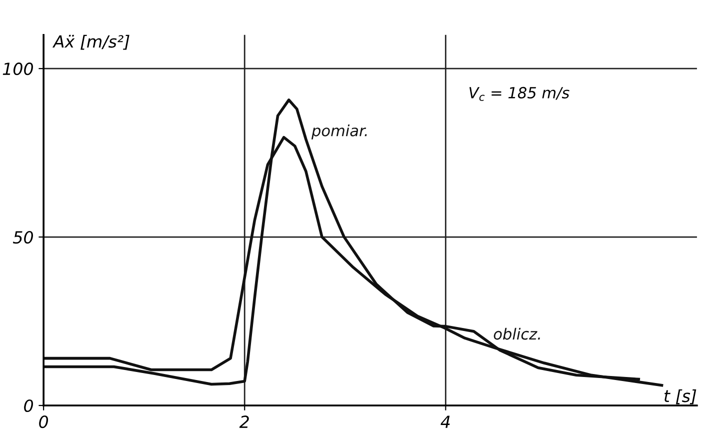 The width and height of the screenshot is (726, 436). What do you see at coordinates (28, 405) in the screenshot?
I see `y-tick-label: 0` at bounding box center [28, 405].